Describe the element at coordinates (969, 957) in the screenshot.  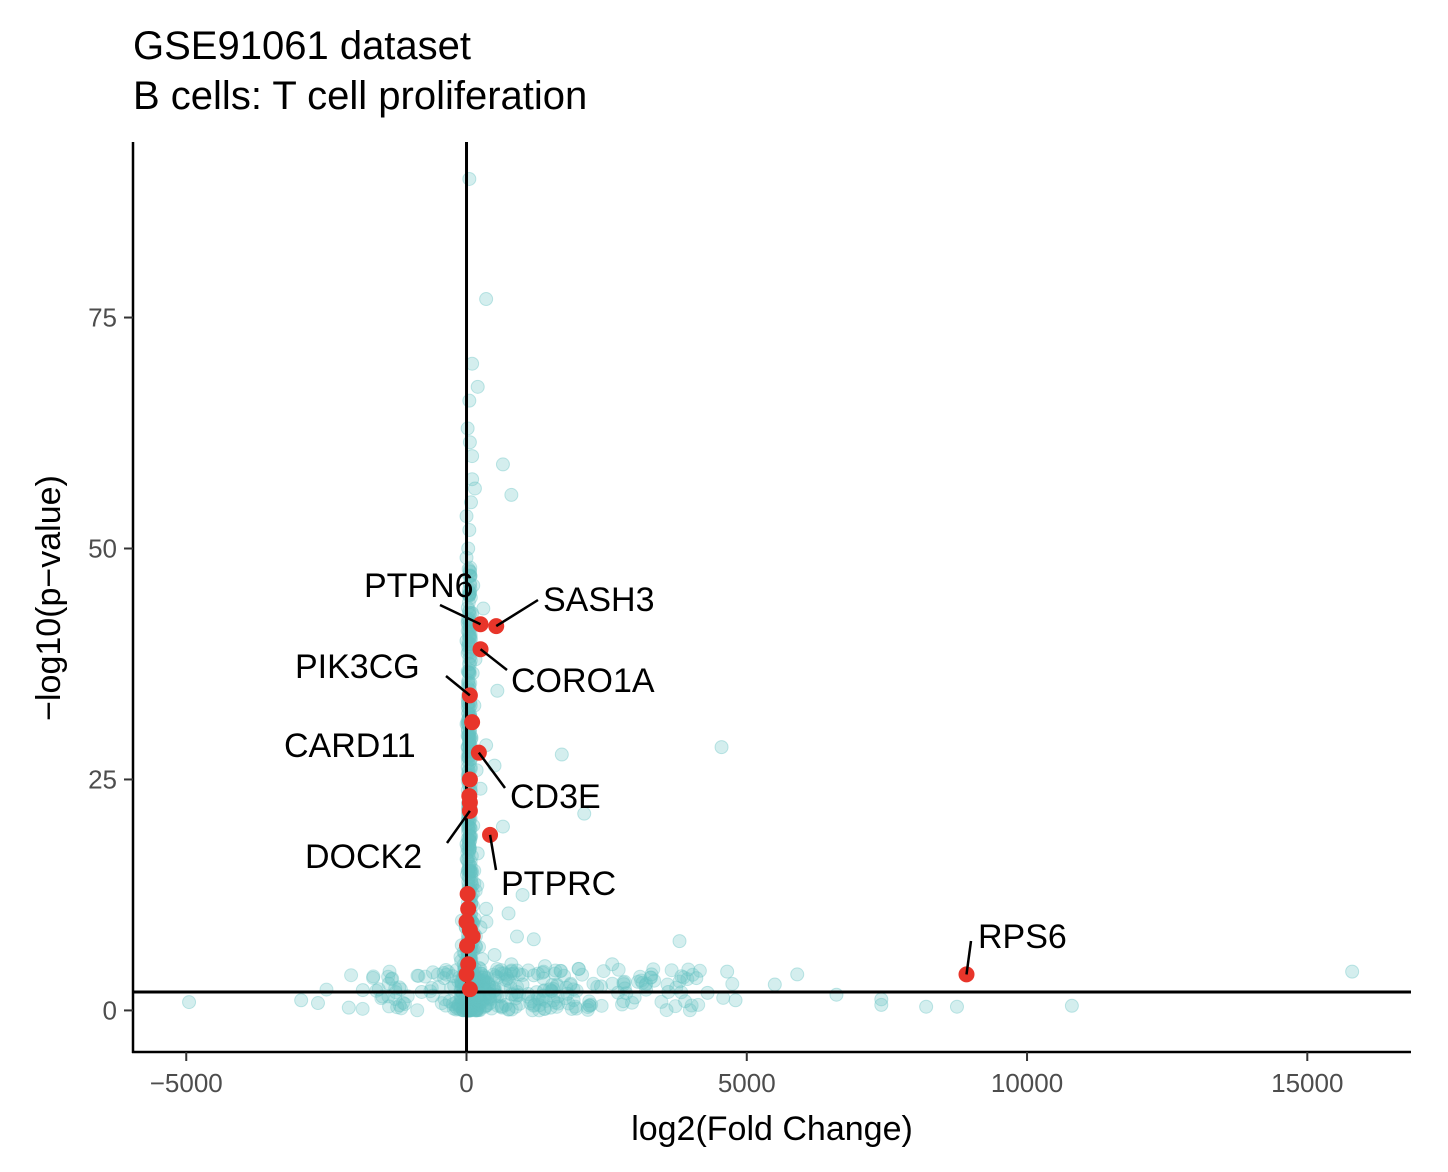
I see `gene-label-leader-rps6` at that location.